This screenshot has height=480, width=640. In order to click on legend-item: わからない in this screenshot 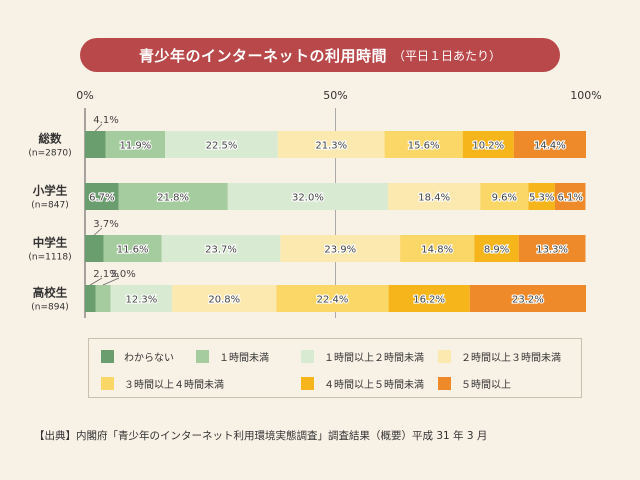, I will do `click(137, 356)`.